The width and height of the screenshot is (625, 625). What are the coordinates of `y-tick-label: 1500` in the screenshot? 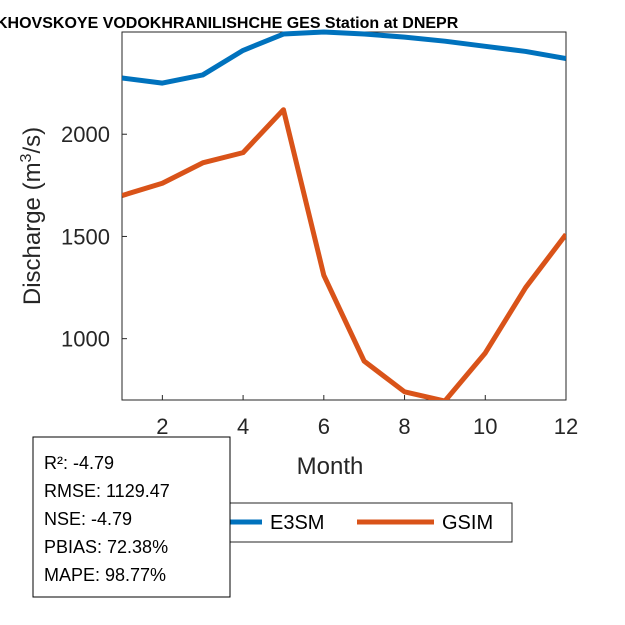 It's located at (85, 236).